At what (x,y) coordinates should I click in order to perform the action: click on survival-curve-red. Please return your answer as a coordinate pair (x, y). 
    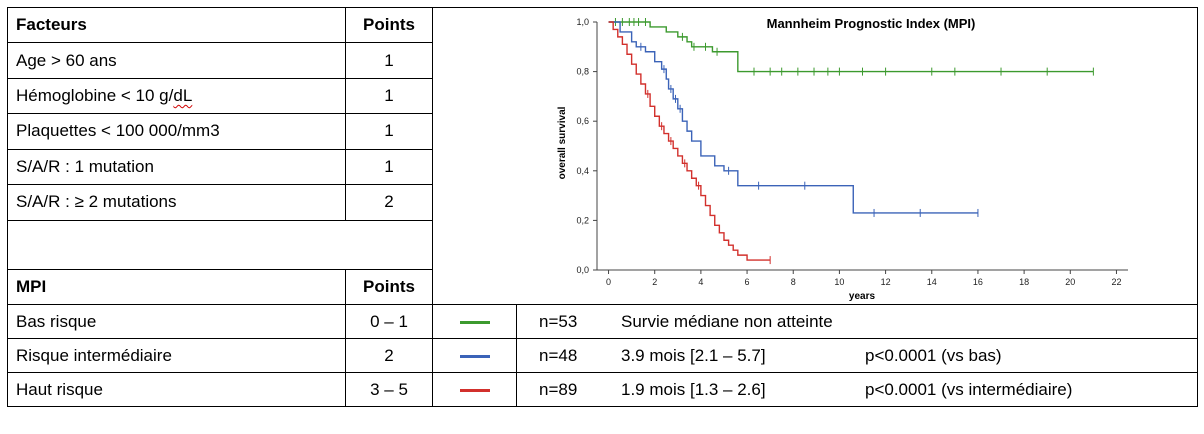
    Looking at the image, I should click on (689, 141).